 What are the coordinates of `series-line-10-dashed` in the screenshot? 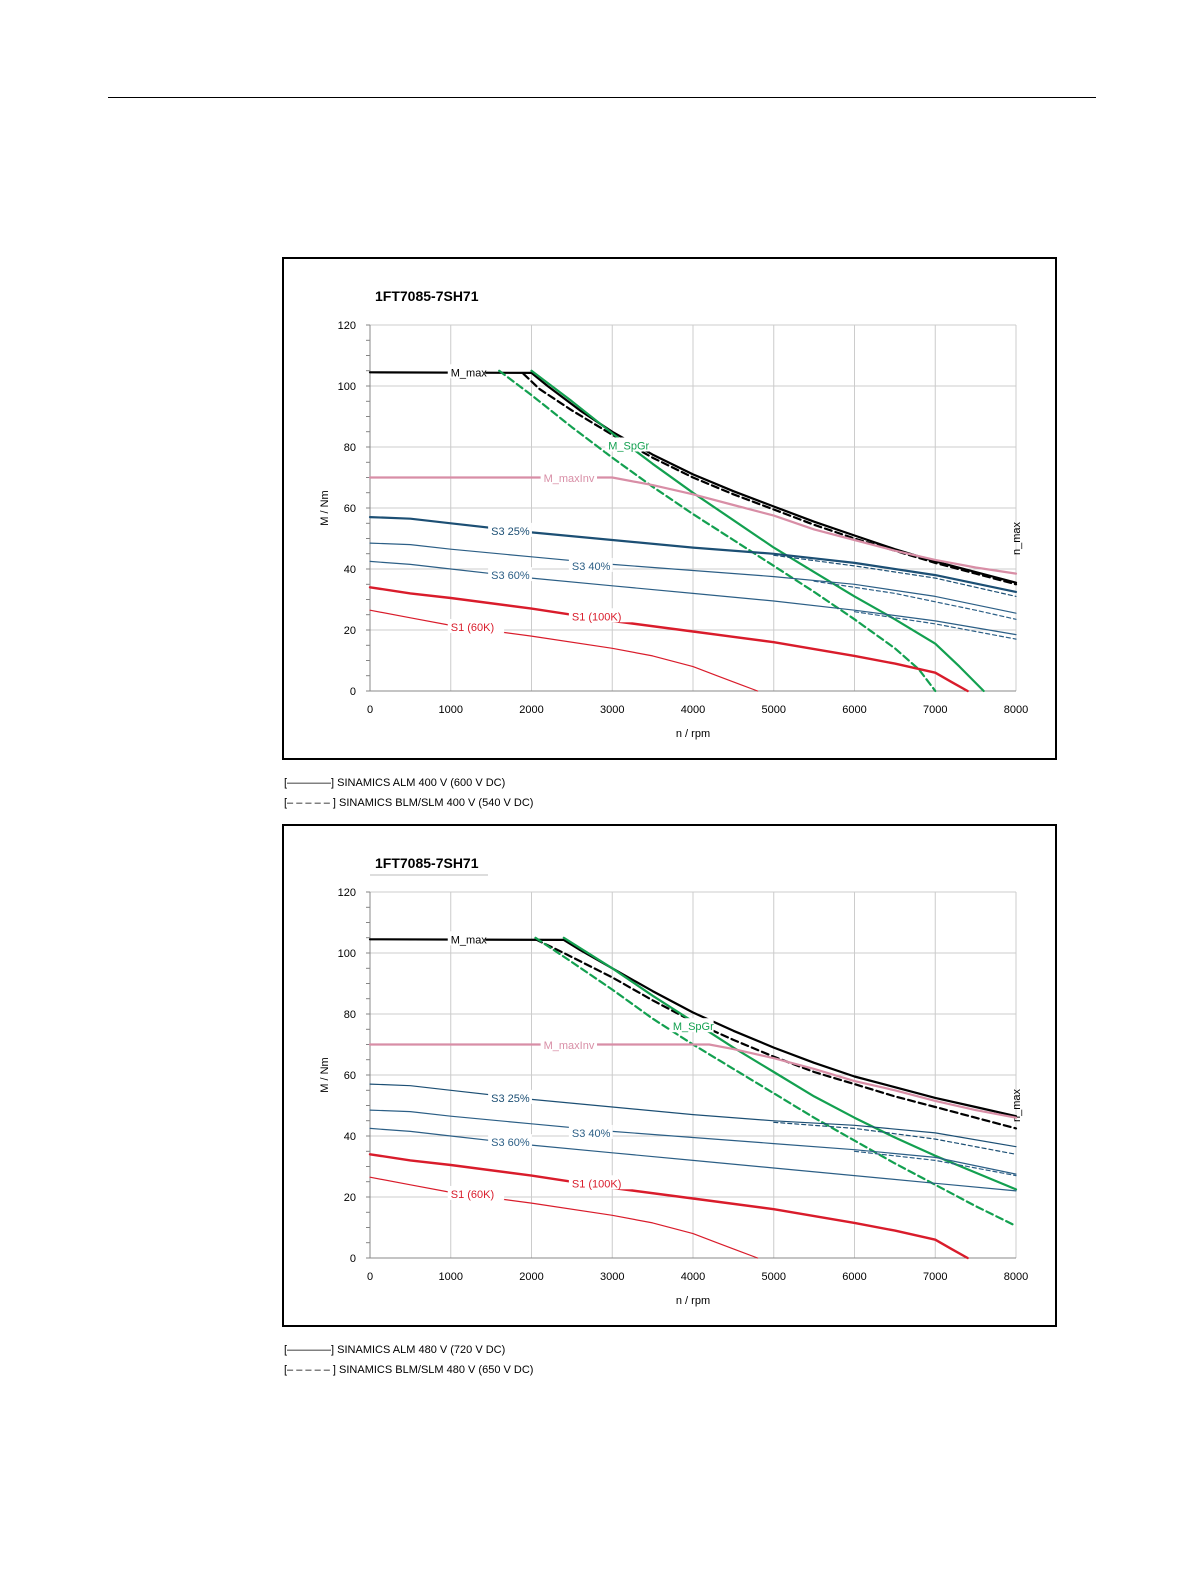 It's located at (935, 625).